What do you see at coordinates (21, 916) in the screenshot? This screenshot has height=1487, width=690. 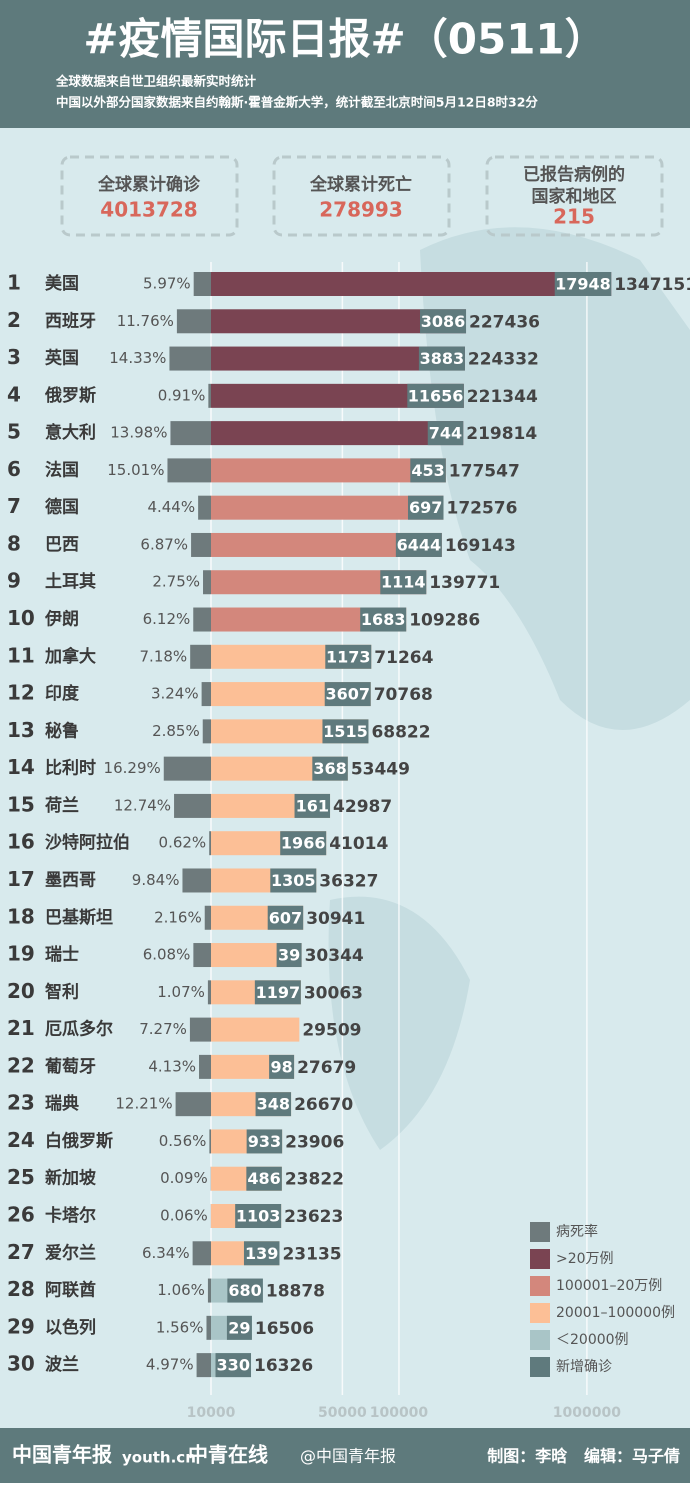 I see `rank: 18` at bounding box center [21, 916].